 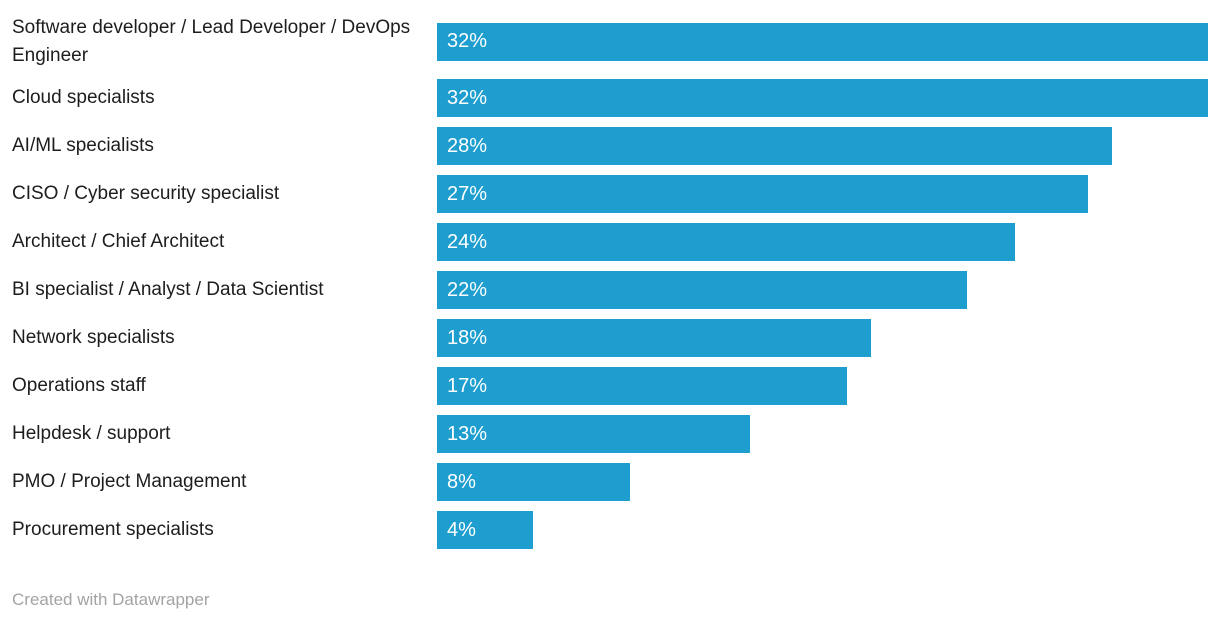 What do you see at coordinates (93, 338) in the screenshot?
I see `category-label: Network specialists` at bounding box center [93, 338].